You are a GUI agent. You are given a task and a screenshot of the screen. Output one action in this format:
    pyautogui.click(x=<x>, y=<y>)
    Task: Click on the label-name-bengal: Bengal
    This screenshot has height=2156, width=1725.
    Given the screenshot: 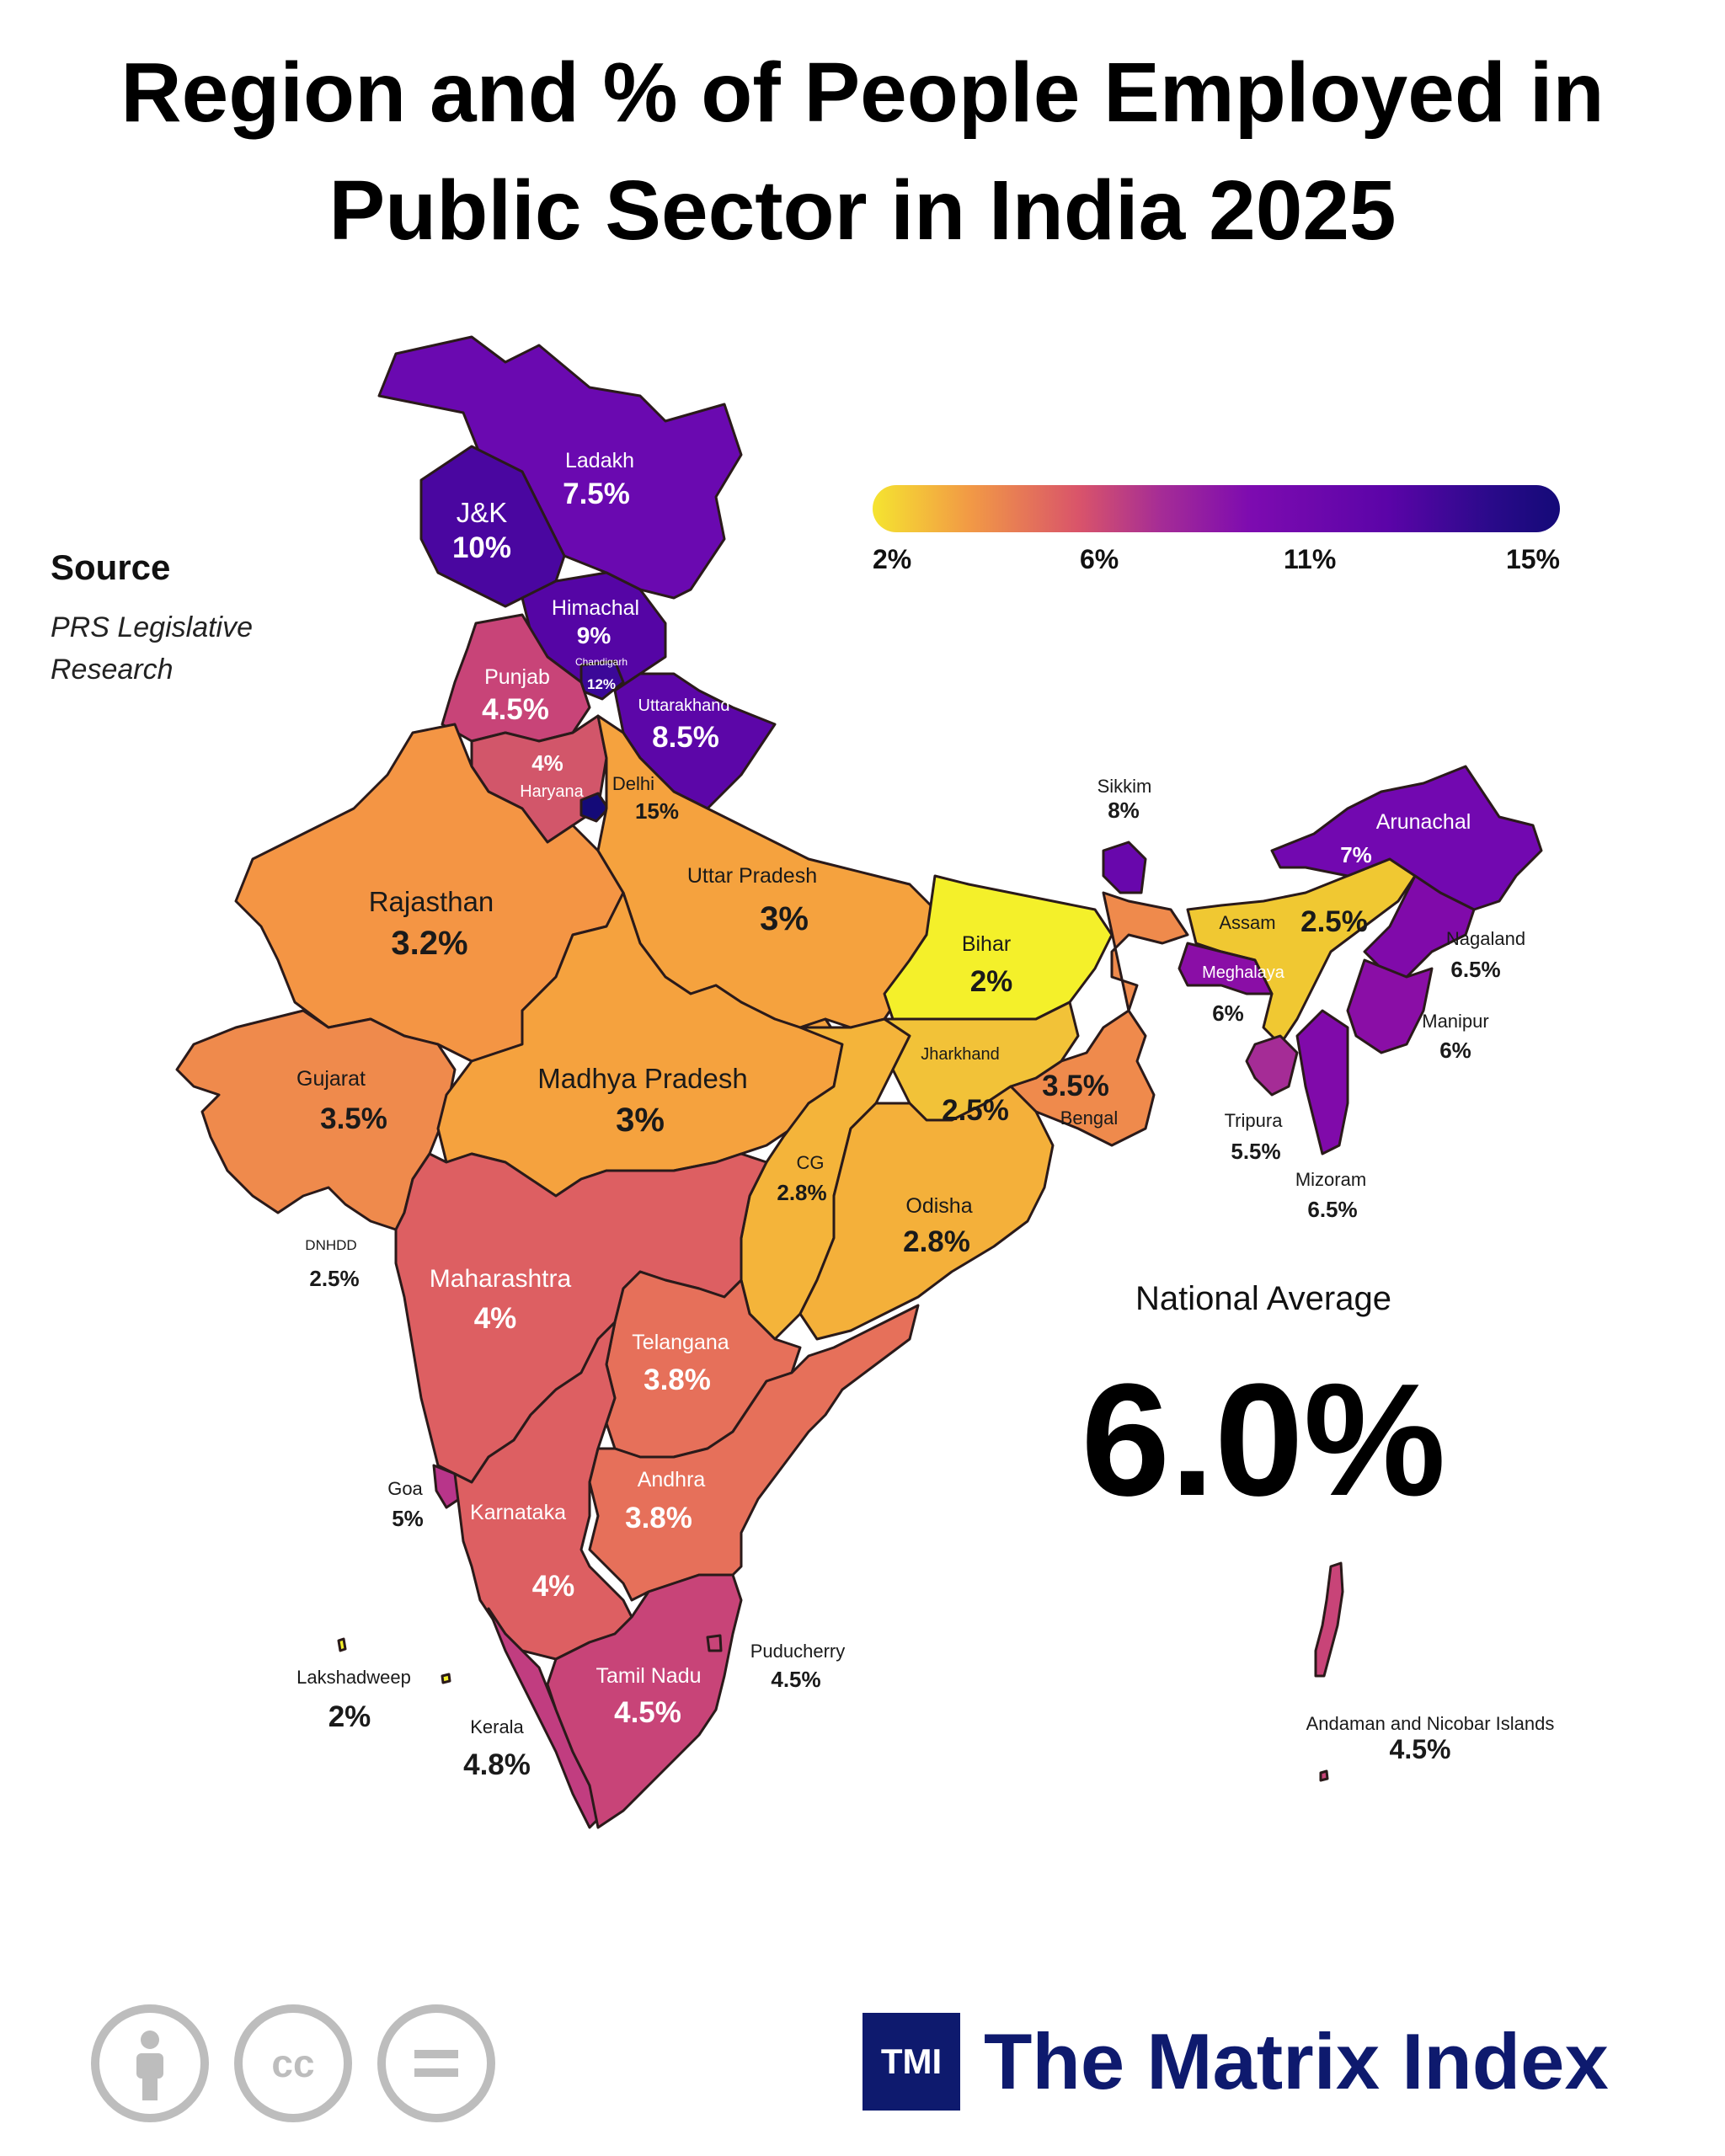 What is the action you would take?
    pyautogui.click(x=1089, y=1118)
    